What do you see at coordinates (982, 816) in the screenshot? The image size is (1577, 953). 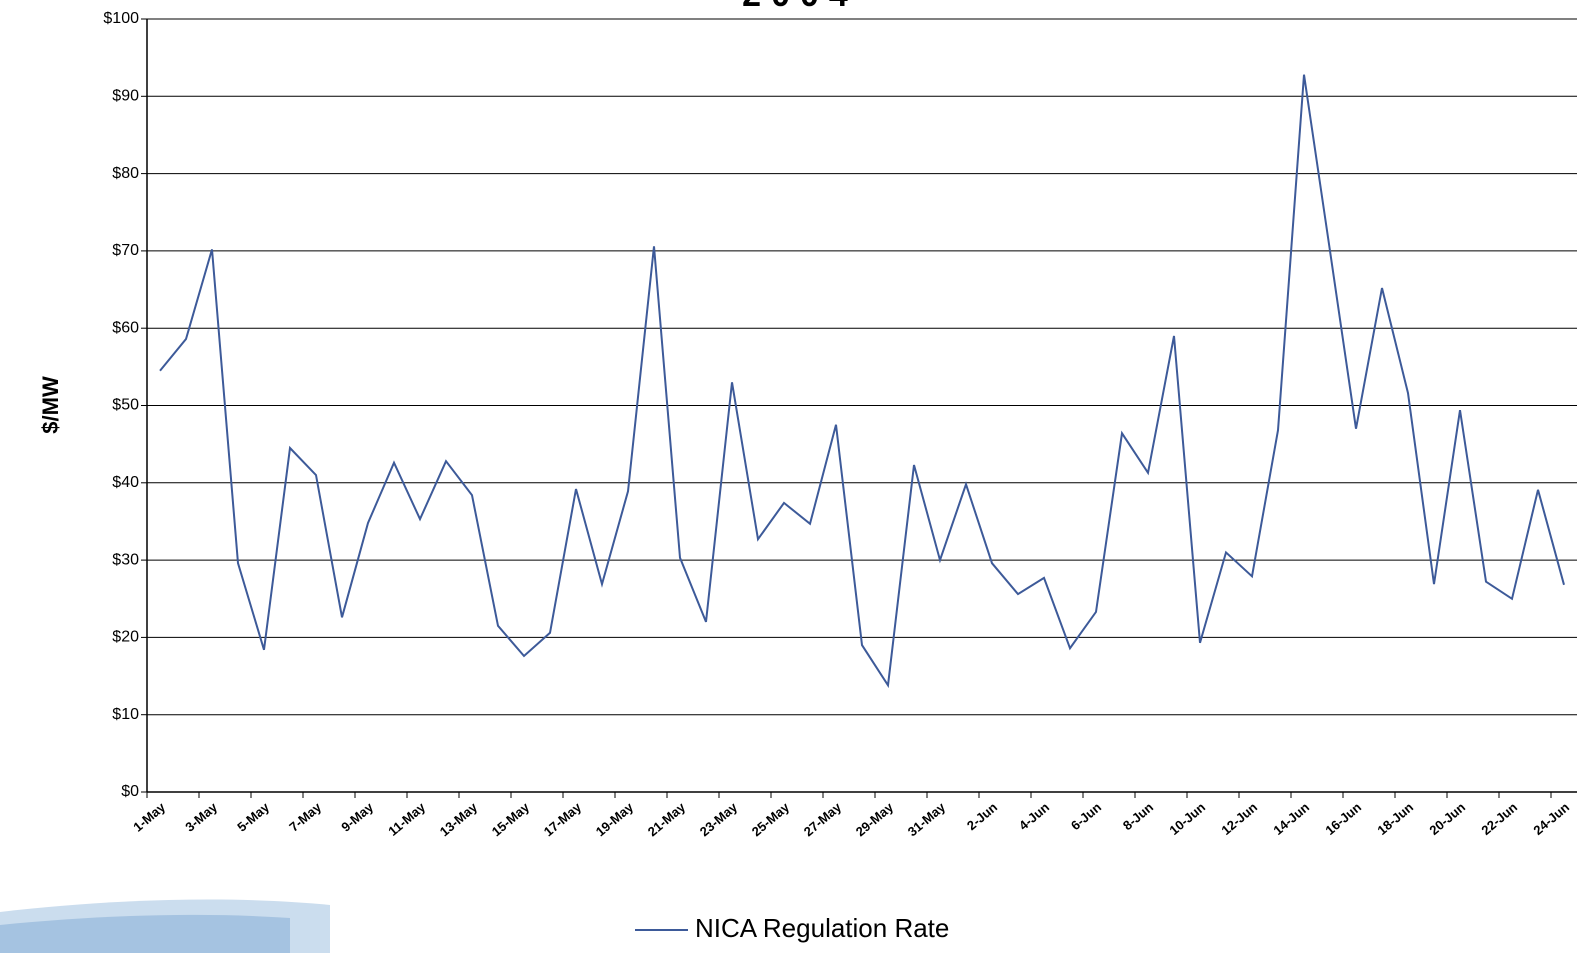 I see `x-tick-label: 2-Jun` at bounding box center [982, 816].